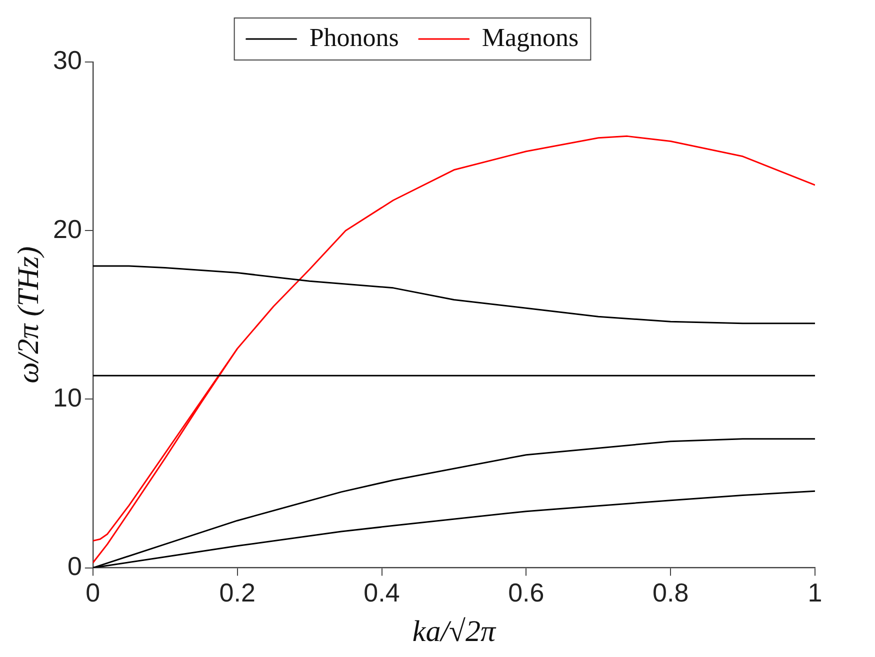 The height and width of the screenshot is (657, 875). What do you see at coordinates (670, 593) in the screenshot?
I see `x-tick-label: 0.8` at bounding box center [670, 593].